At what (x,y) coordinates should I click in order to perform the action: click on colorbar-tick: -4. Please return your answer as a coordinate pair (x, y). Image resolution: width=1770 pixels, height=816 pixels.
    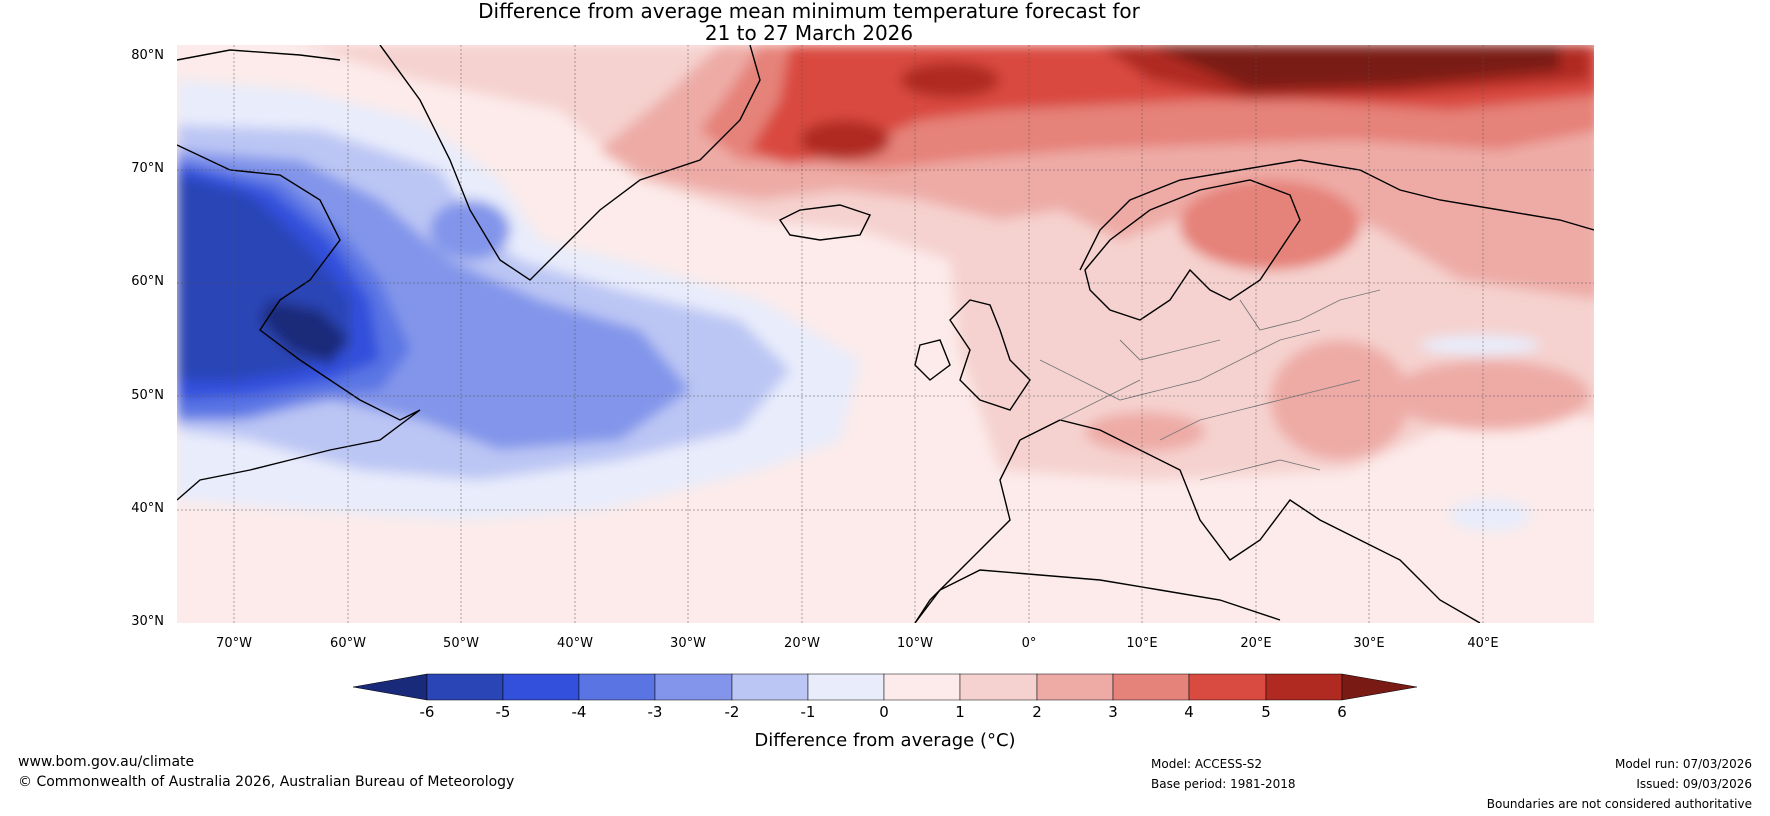
    Looking at the image, I should click on (579, 712).